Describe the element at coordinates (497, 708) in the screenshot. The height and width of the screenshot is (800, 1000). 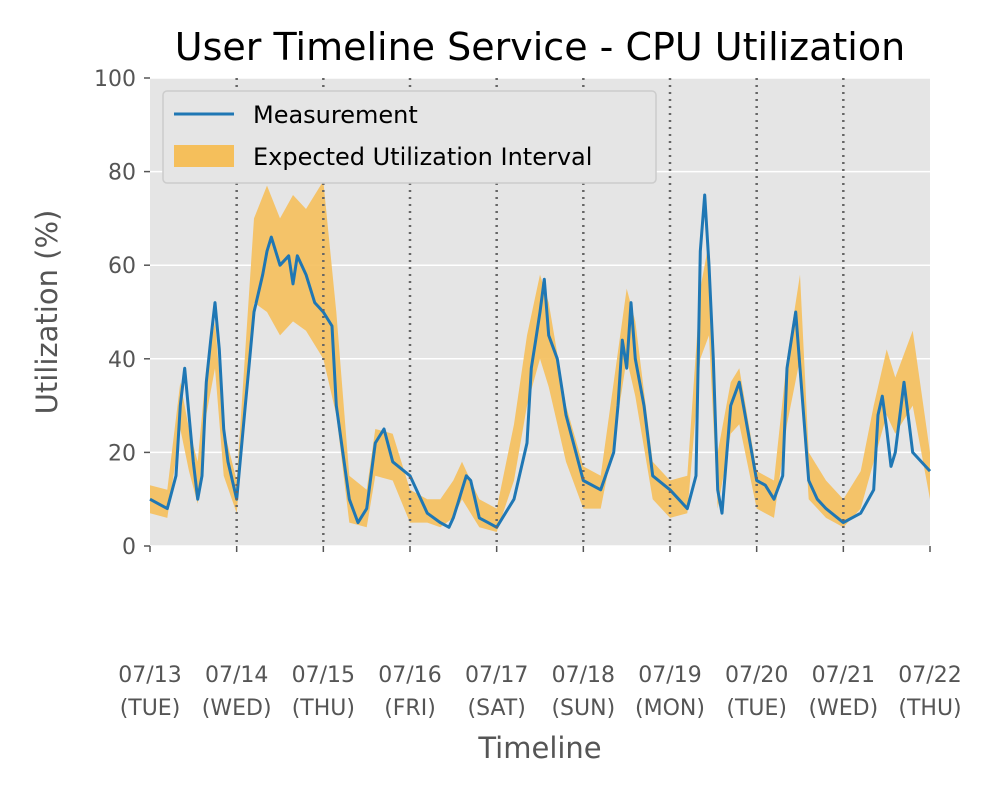
I see `x-tick-day-label: (SAT)` at that location.